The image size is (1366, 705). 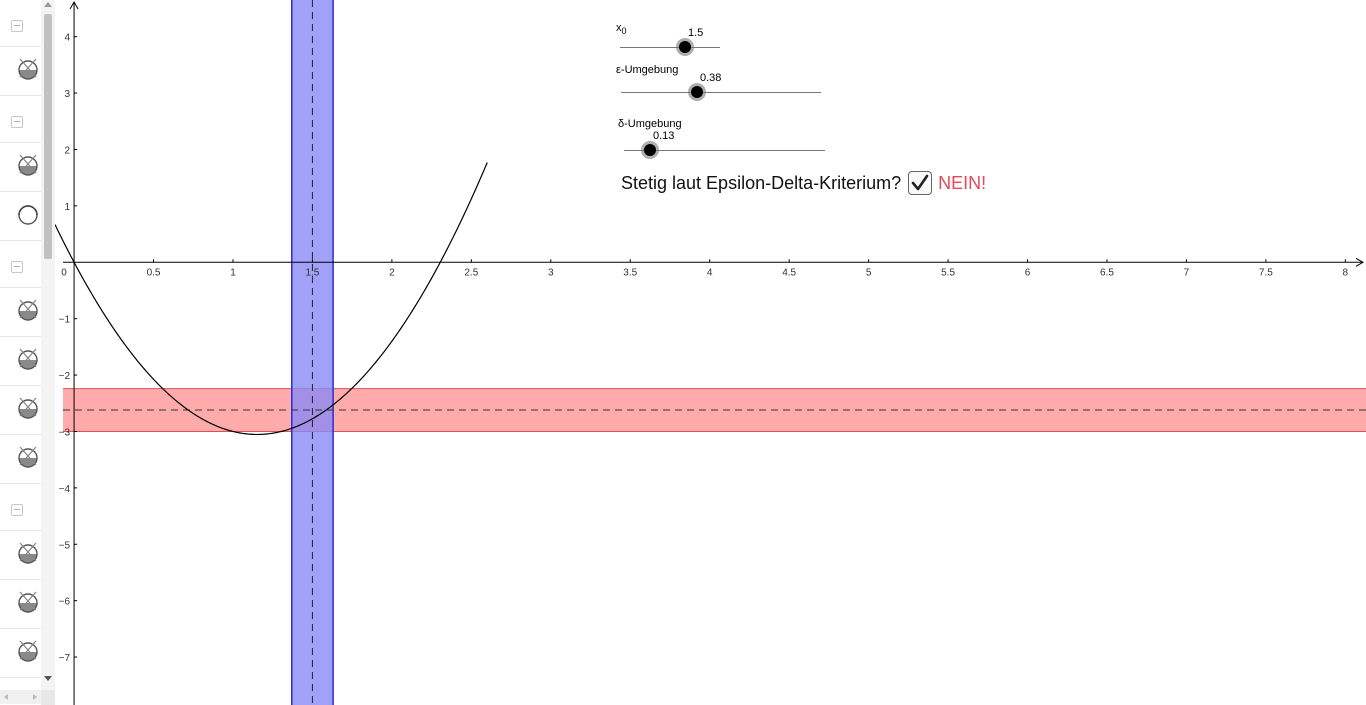 What do you see at coordinates (48, 345) in the screenshot?
I see `vertical-scrollbar` at bounding box center [48, 345].